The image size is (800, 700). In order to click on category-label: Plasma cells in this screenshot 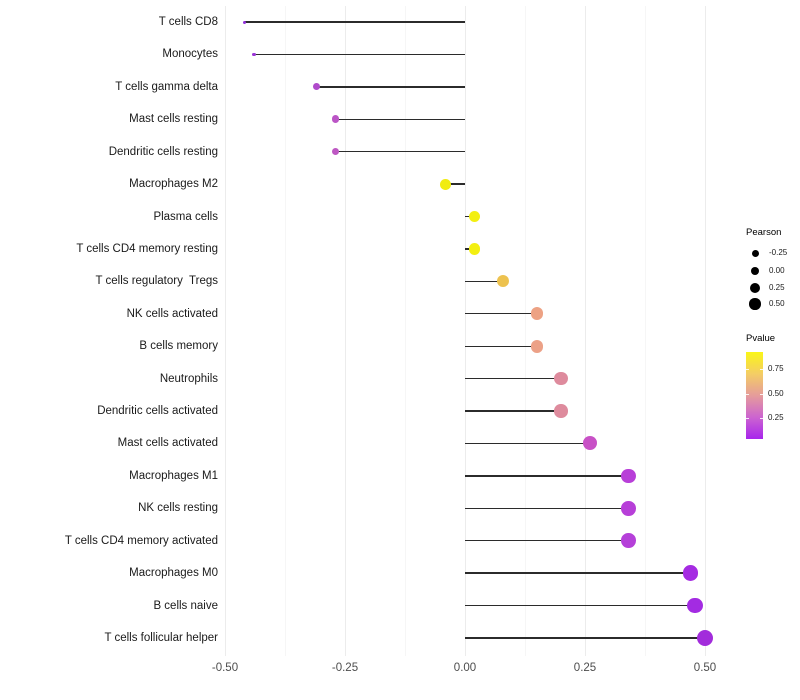, I will do `click(185, 216)`.